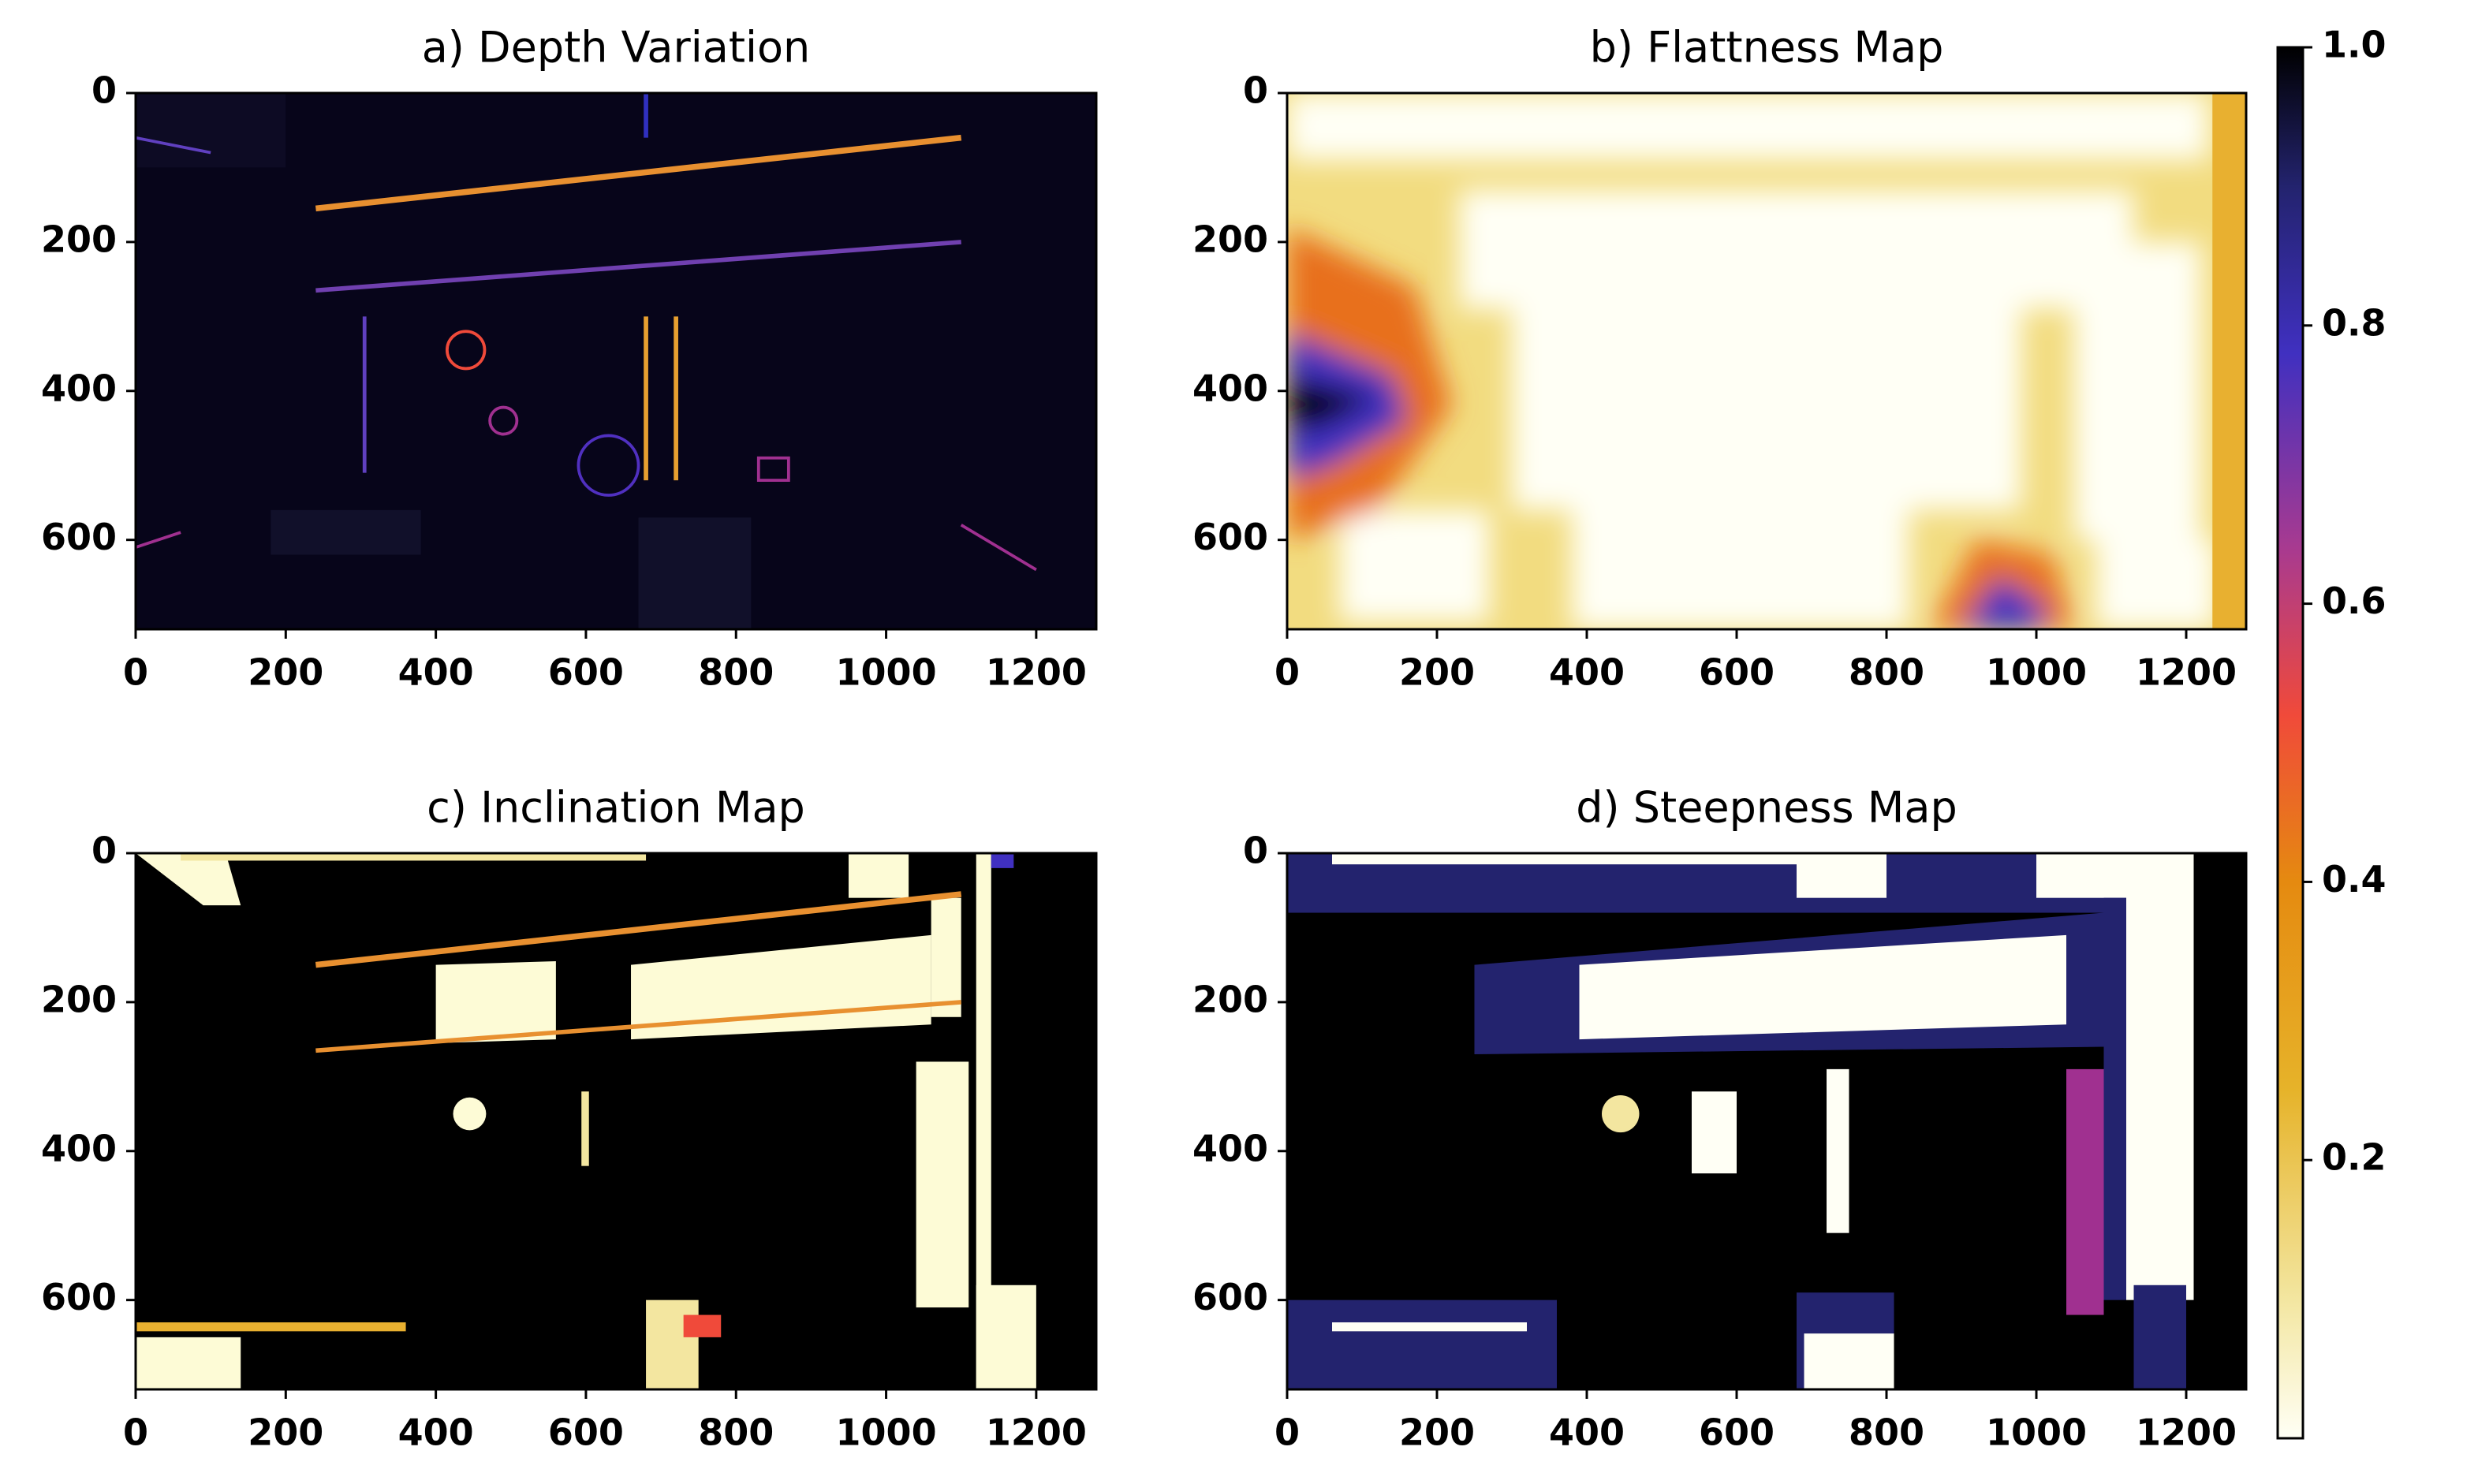 The height and width of the screenshot is (1484, 2478). Describe the element at coordinates (616, 808) in the screenshot. I see `chart-title: c) Inclination Map` at that location.